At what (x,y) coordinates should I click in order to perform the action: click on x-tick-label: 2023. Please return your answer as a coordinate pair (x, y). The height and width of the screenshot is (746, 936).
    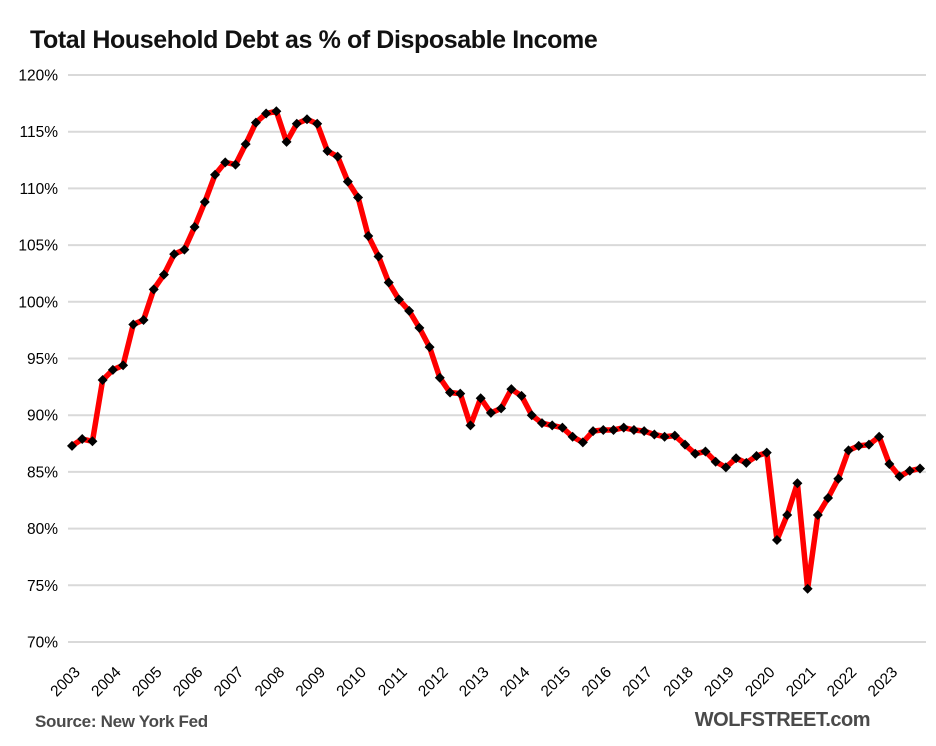
    Looking at the image, I should click on (883, 682).